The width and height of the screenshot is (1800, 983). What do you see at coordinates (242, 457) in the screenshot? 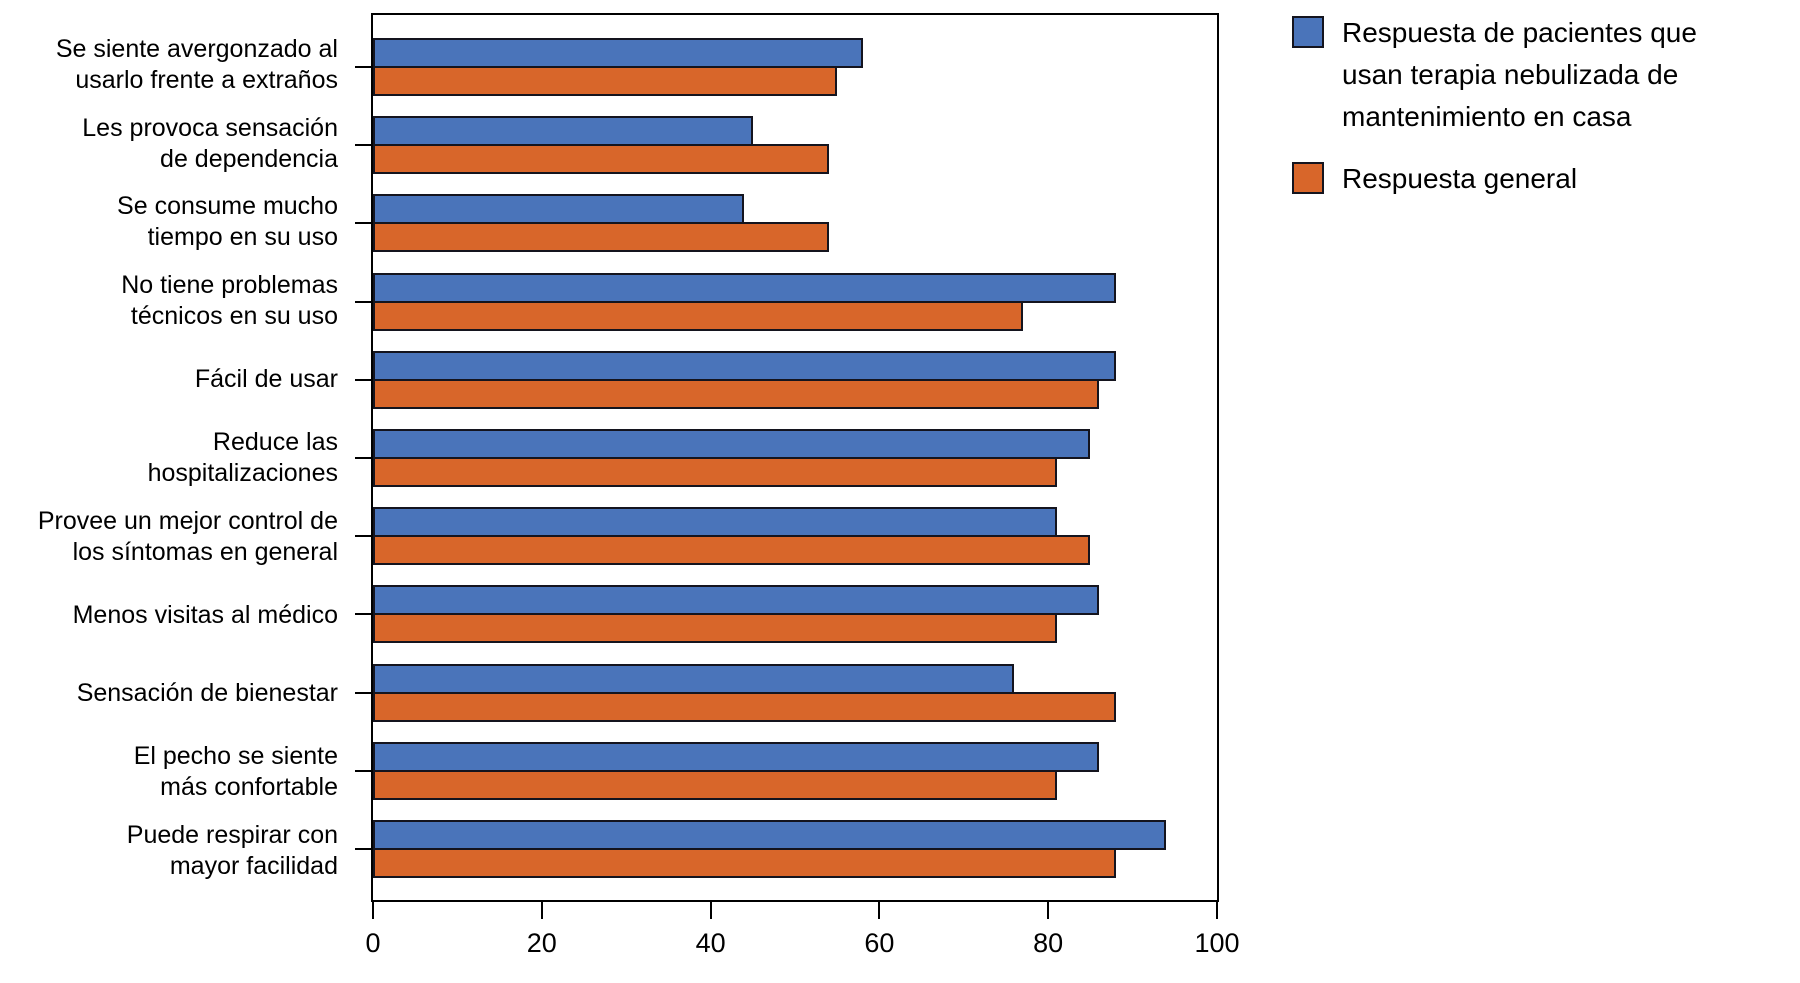
I see `category-label: Reduce las hospitalizaciones` at bounding box center [242, 457].